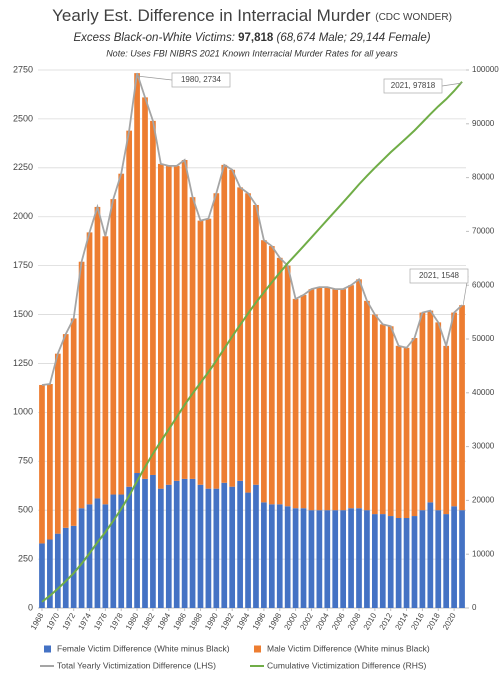 The image size is (504, 680). I want to click on y-tick-label: 2750, so click(23, 69).